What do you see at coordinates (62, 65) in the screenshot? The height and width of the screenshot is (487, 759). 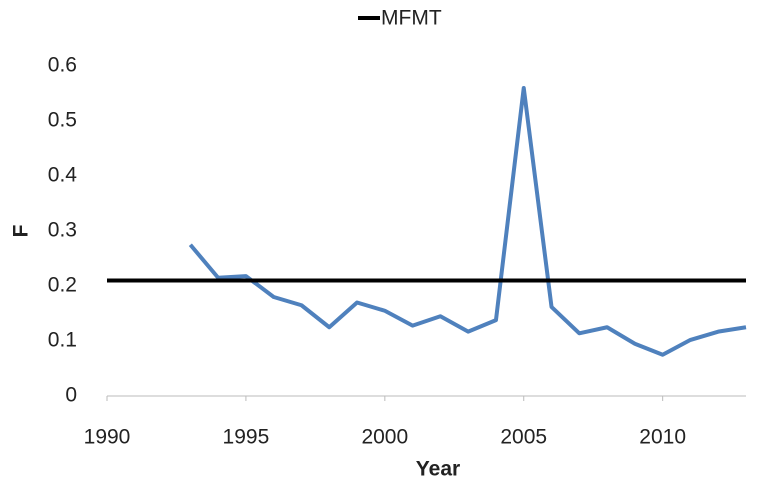 I see `y-tick-label: 0.6` at bounding box center [62, 65].